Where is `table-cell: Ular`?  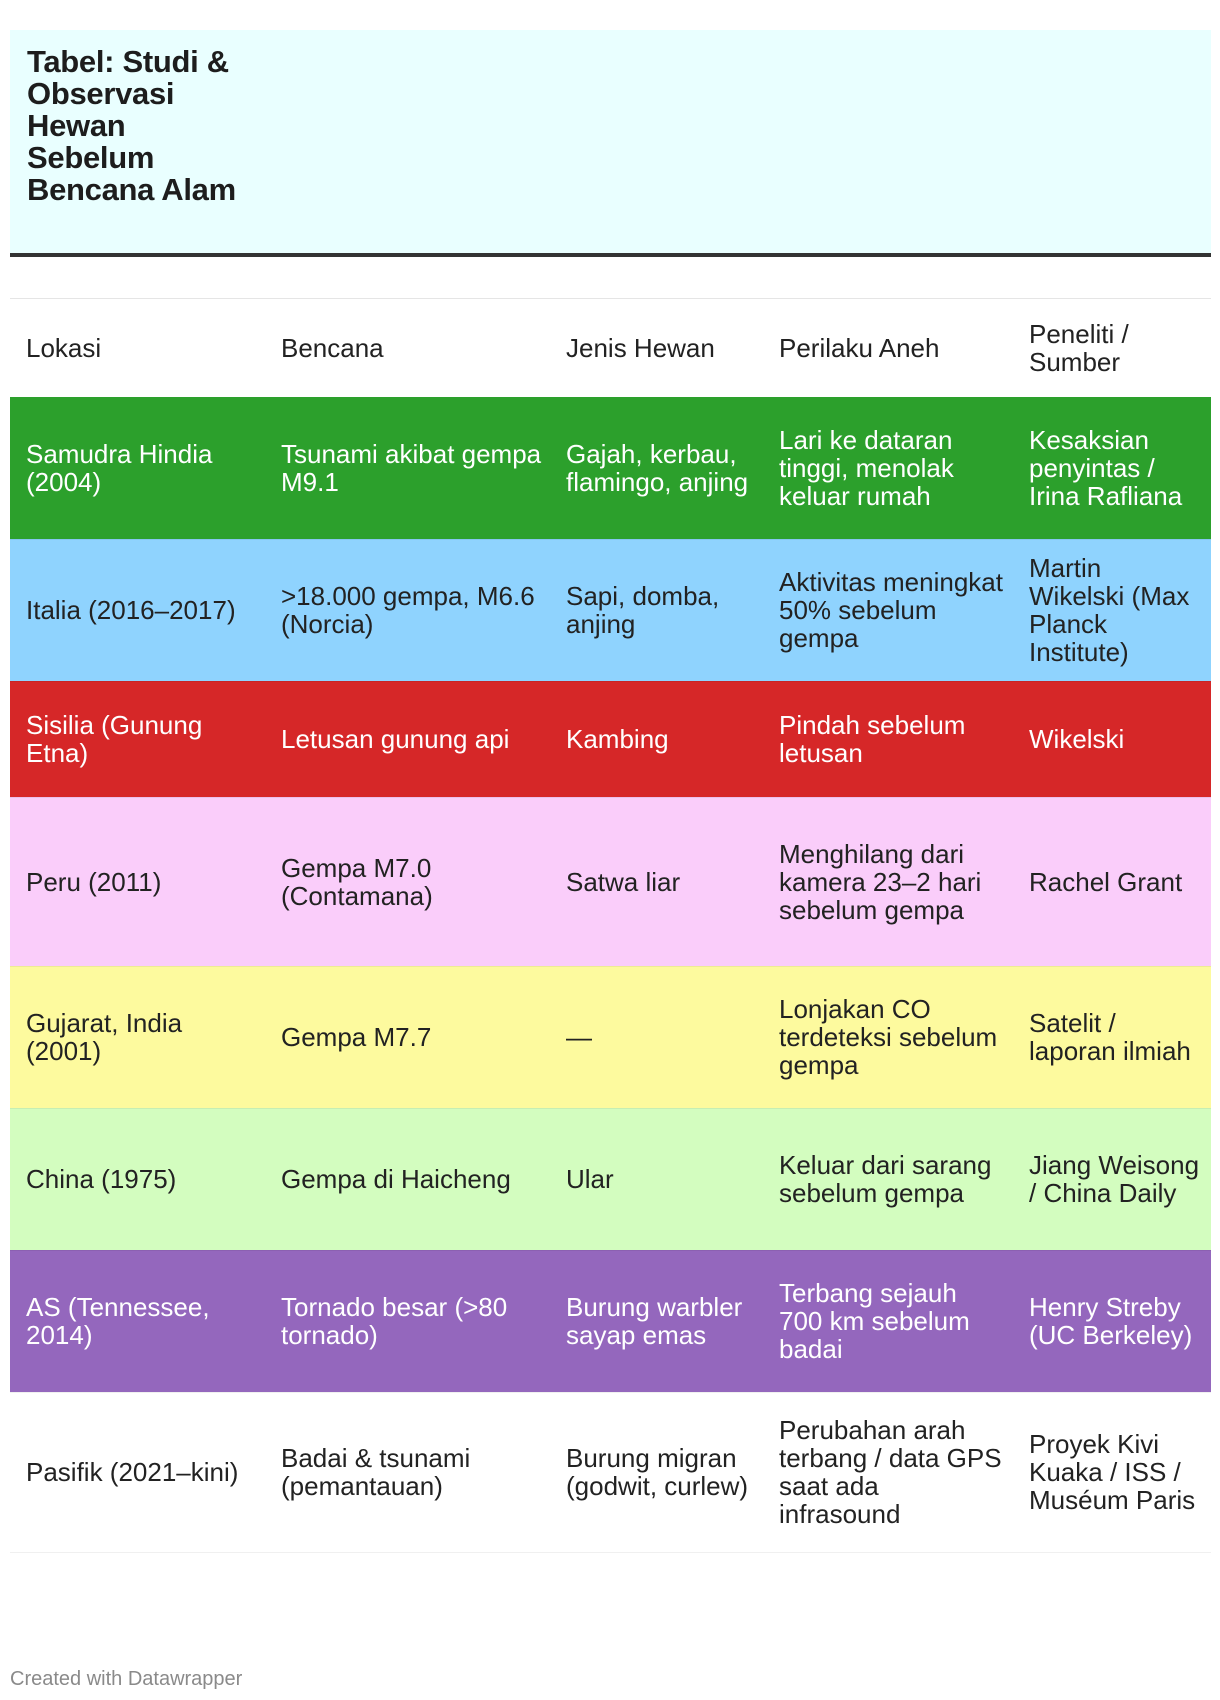
table-cell: Ular is located at coordinates (656, 1179).